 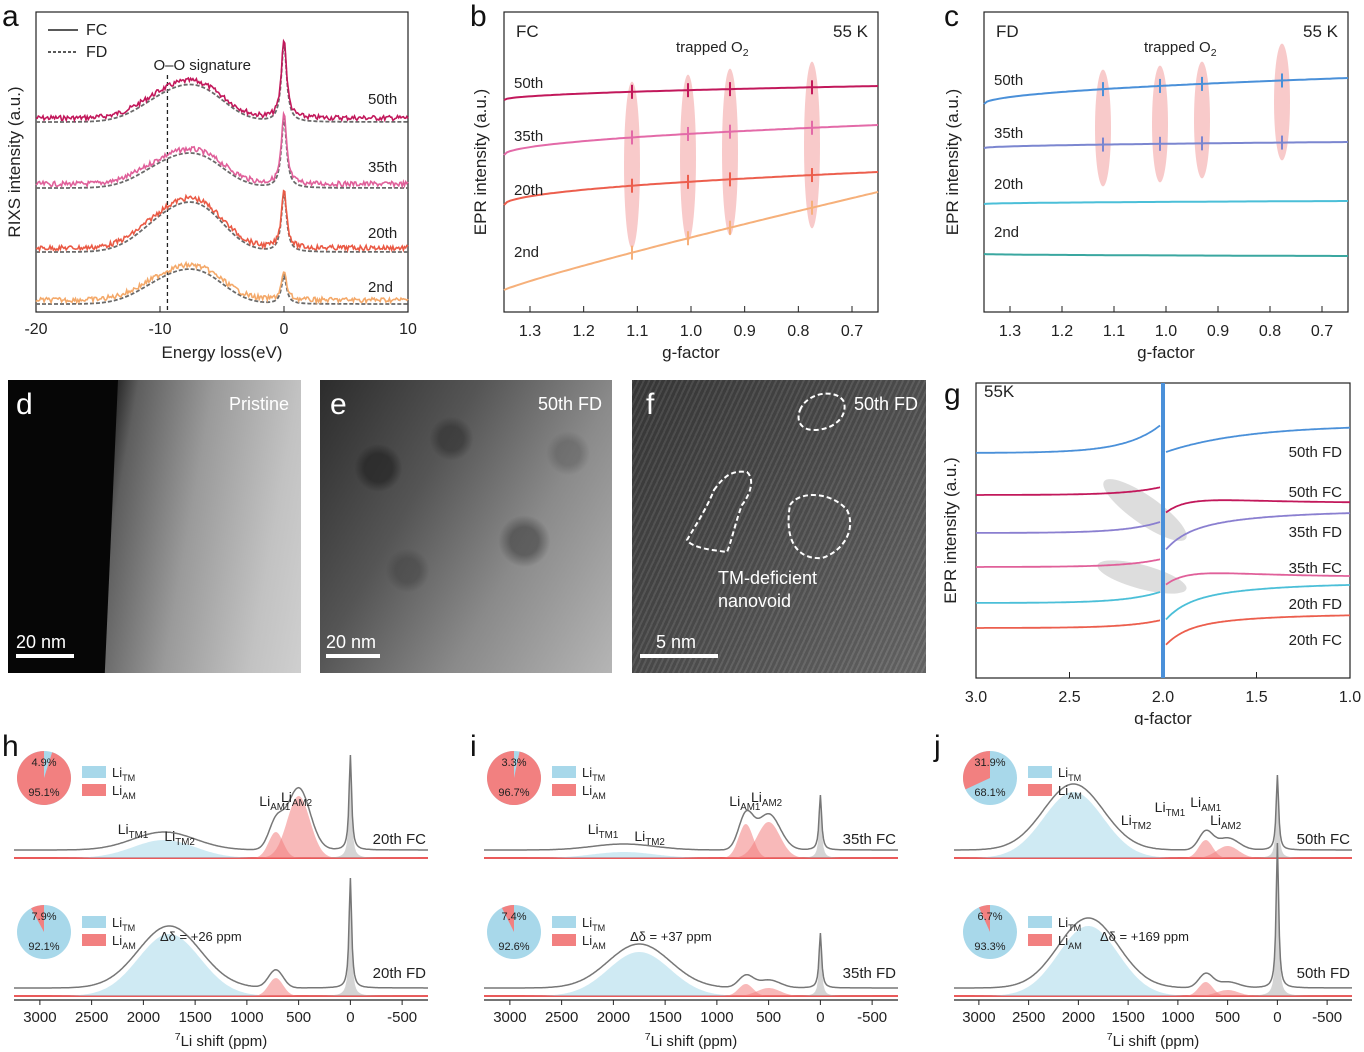 I want to click on pie-am-j-bottom, so click(x=984, y=918).